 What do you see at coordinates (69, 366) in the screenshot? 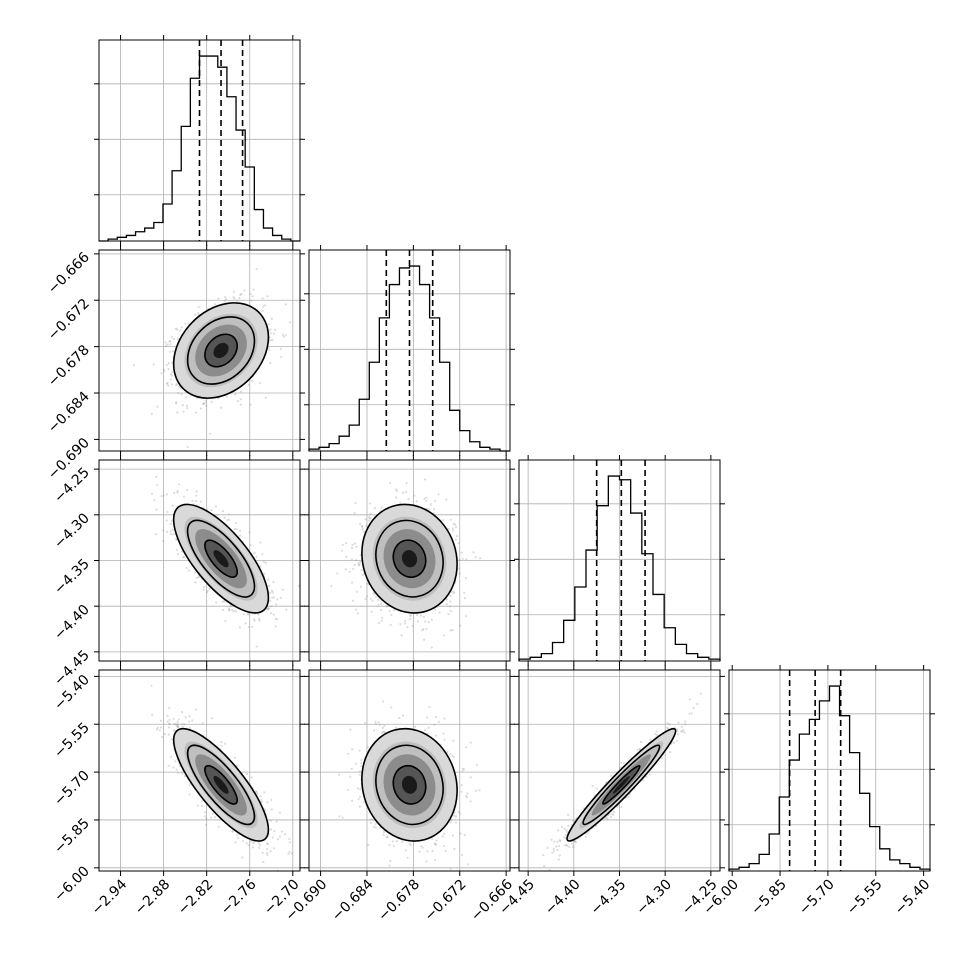
I see `y-tick-label-p1-2: −0.678` at bounding box center [69, 366].